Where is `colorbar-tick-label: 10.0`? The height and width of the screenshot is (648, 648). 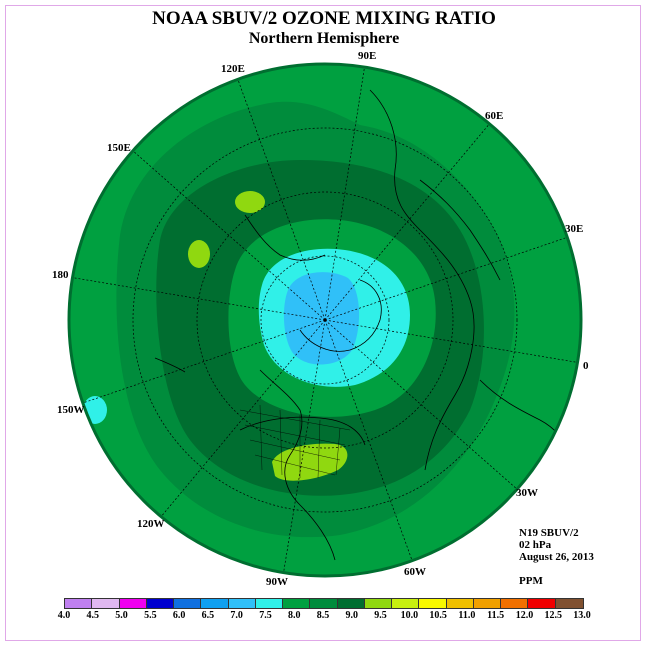
colorbar-tick-label: 10.0 is located at coordinates (409, 615).